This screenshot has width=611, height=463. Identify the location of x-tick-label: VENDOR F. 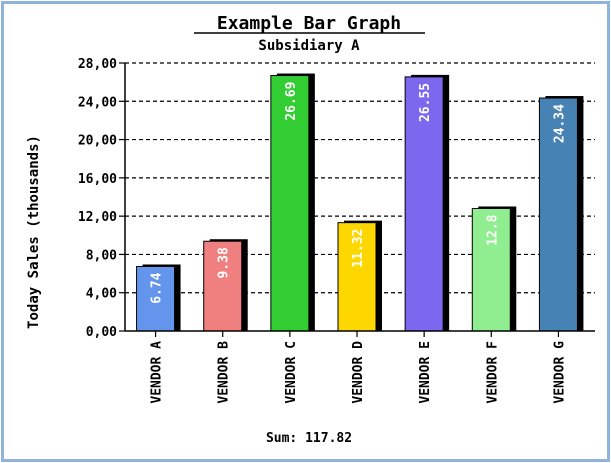
(492, 372).